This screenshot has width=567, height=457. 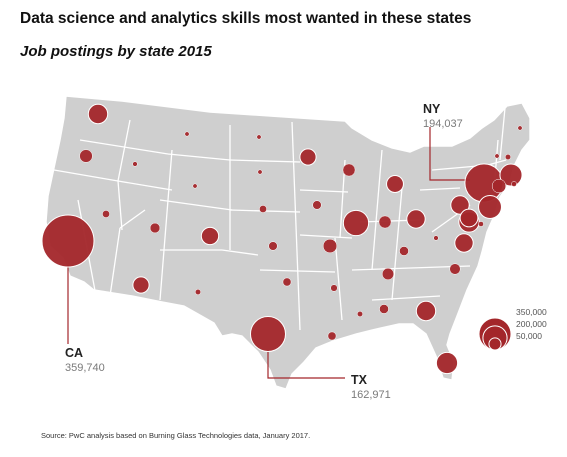 I want to click on callout-ca-name: CA, so click(x=74, y=353).